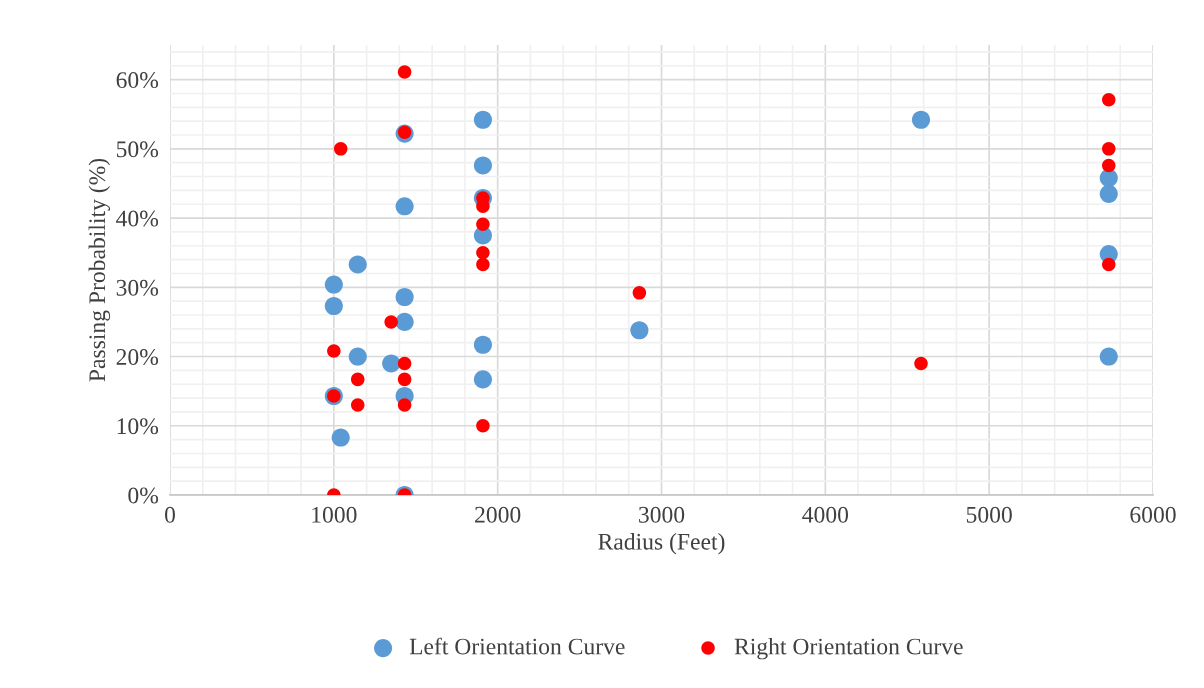  I want to click on x-tick-label: 6000, so click(1153, 514).